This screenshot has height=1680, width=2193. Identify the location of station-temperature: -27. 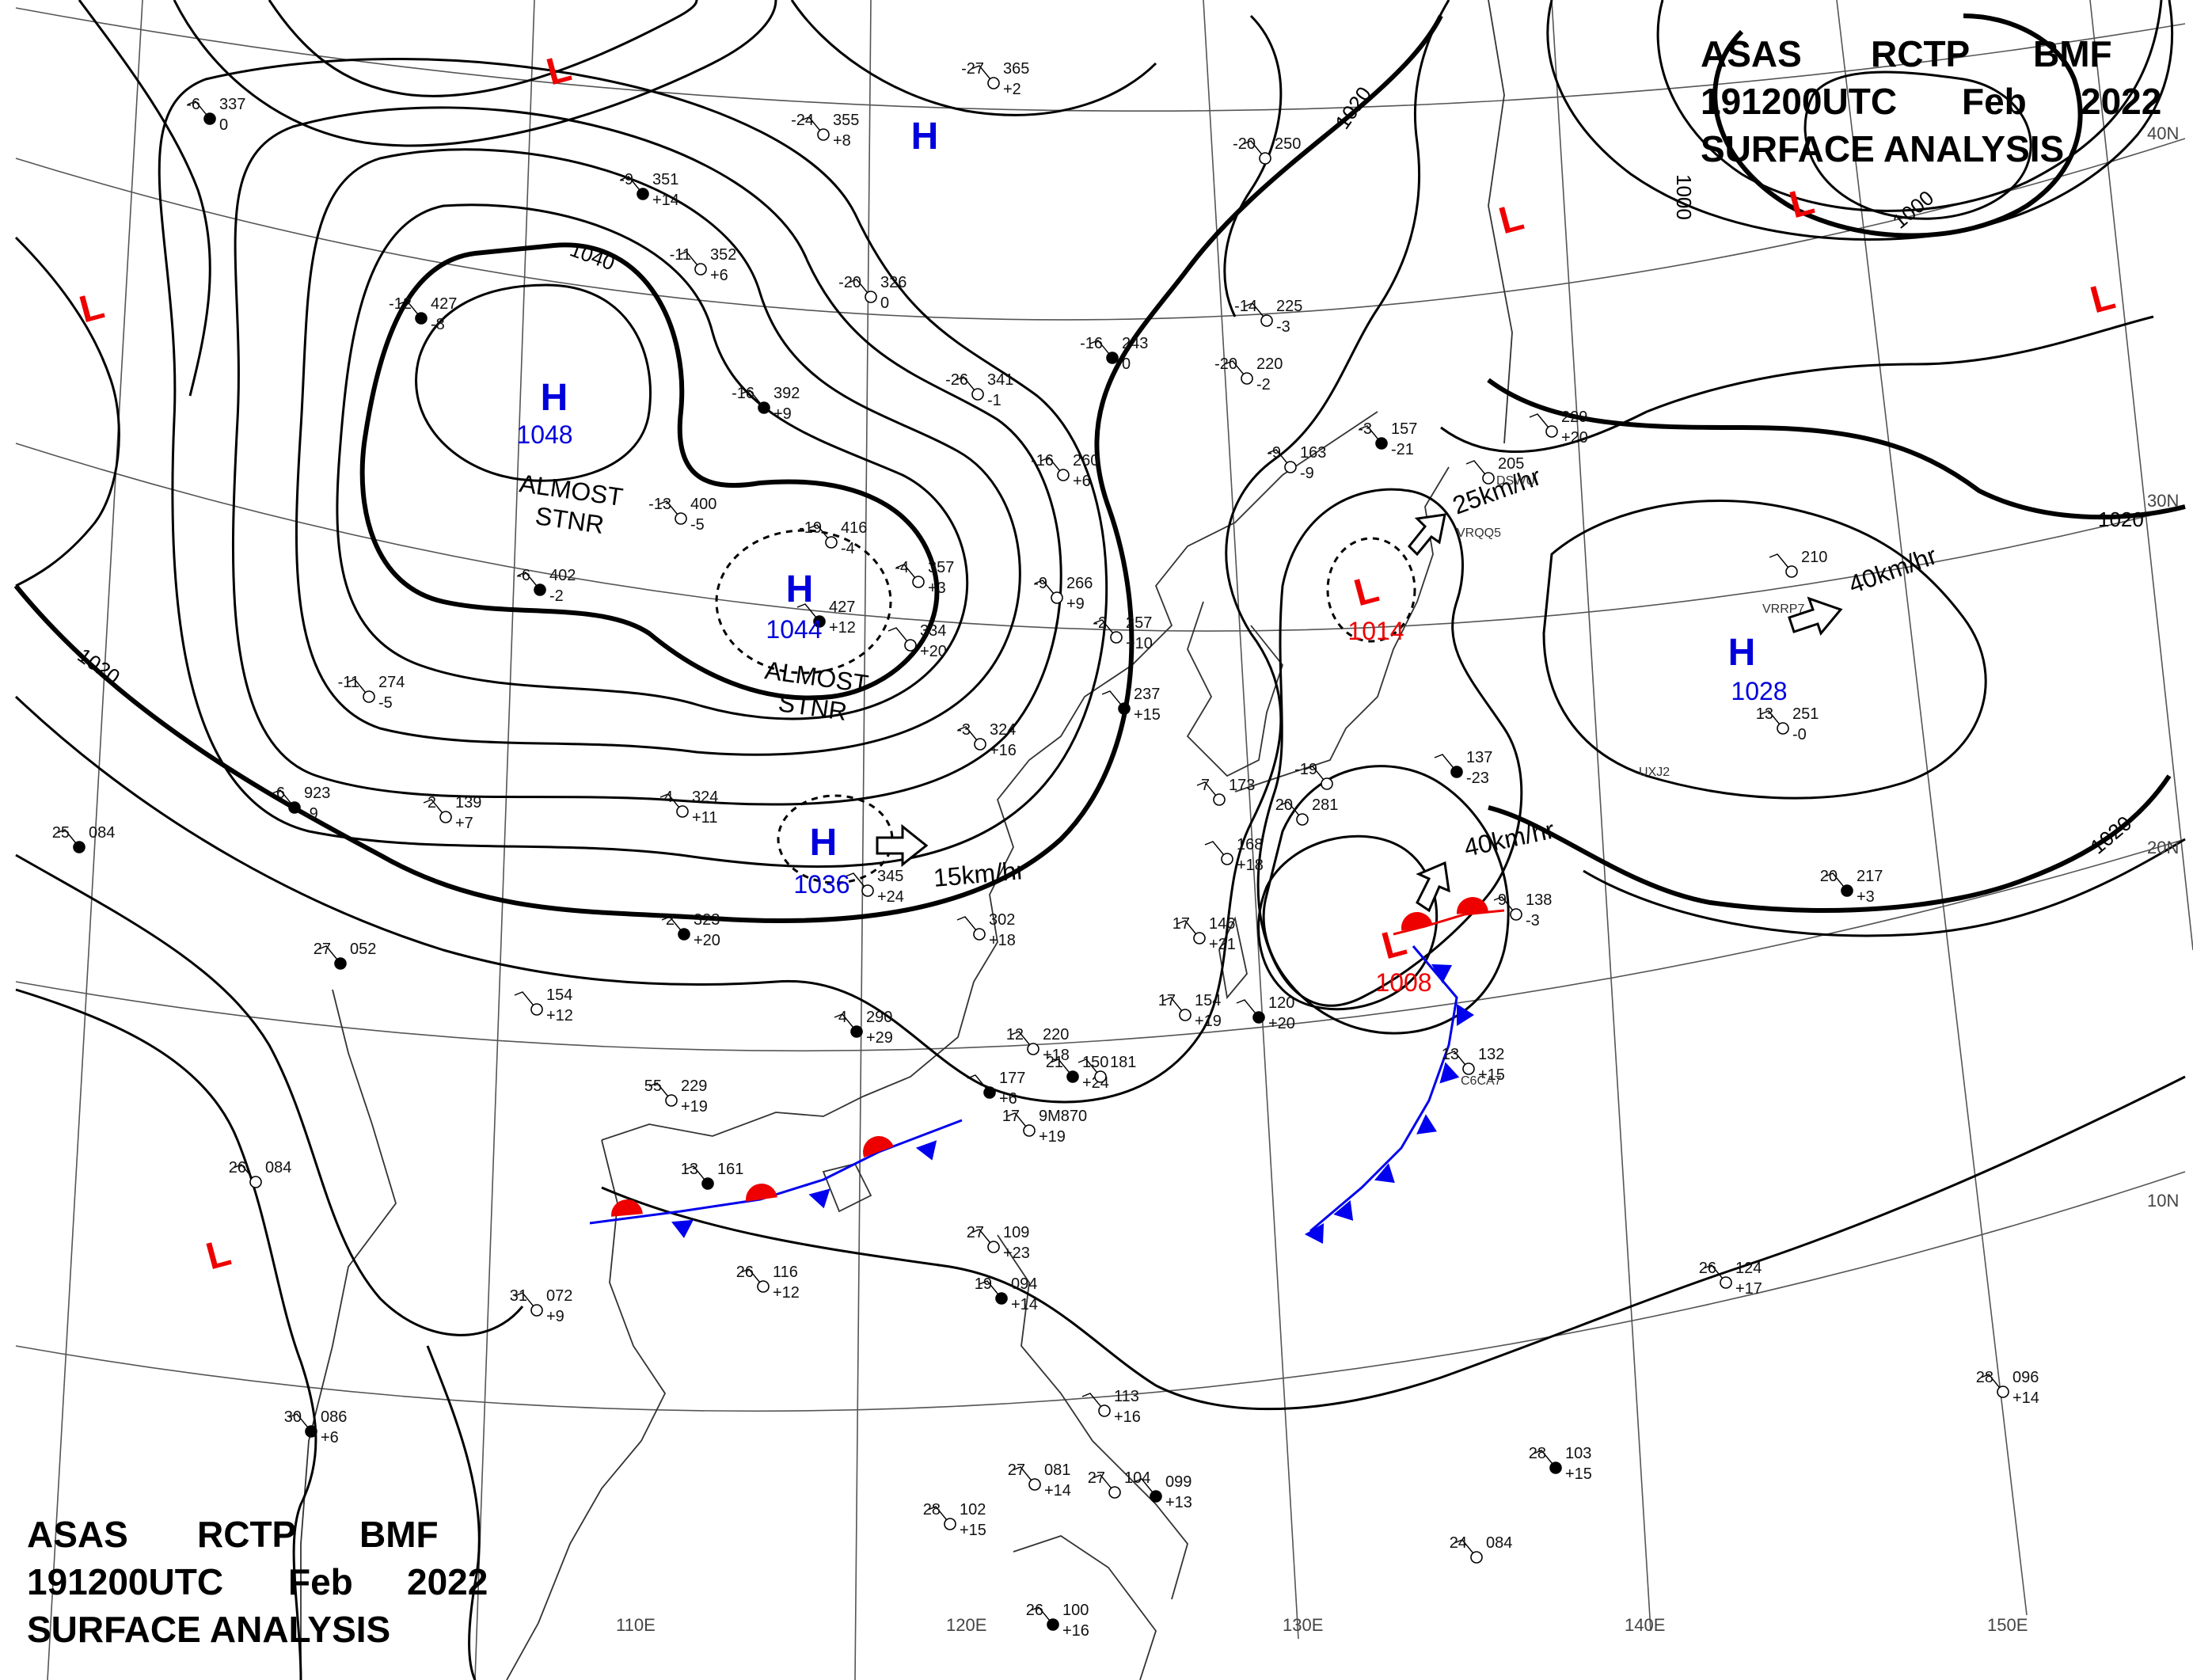
(972, 69).